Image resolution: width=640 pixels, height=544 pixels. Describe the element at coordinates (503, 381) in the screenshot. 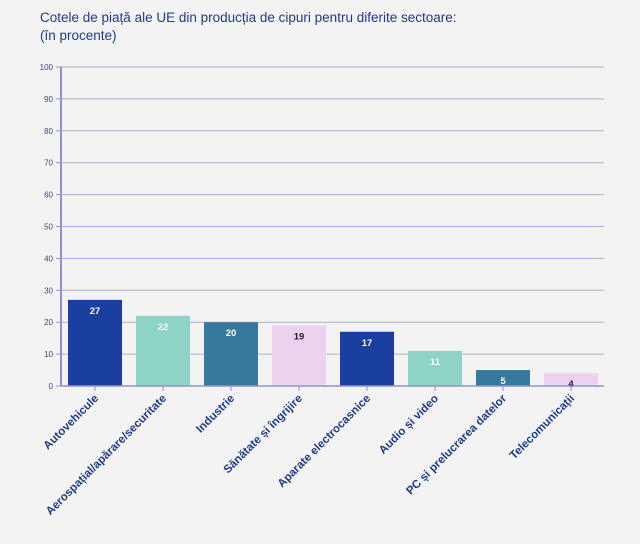

I see `bar-value-label: 5` at that location.